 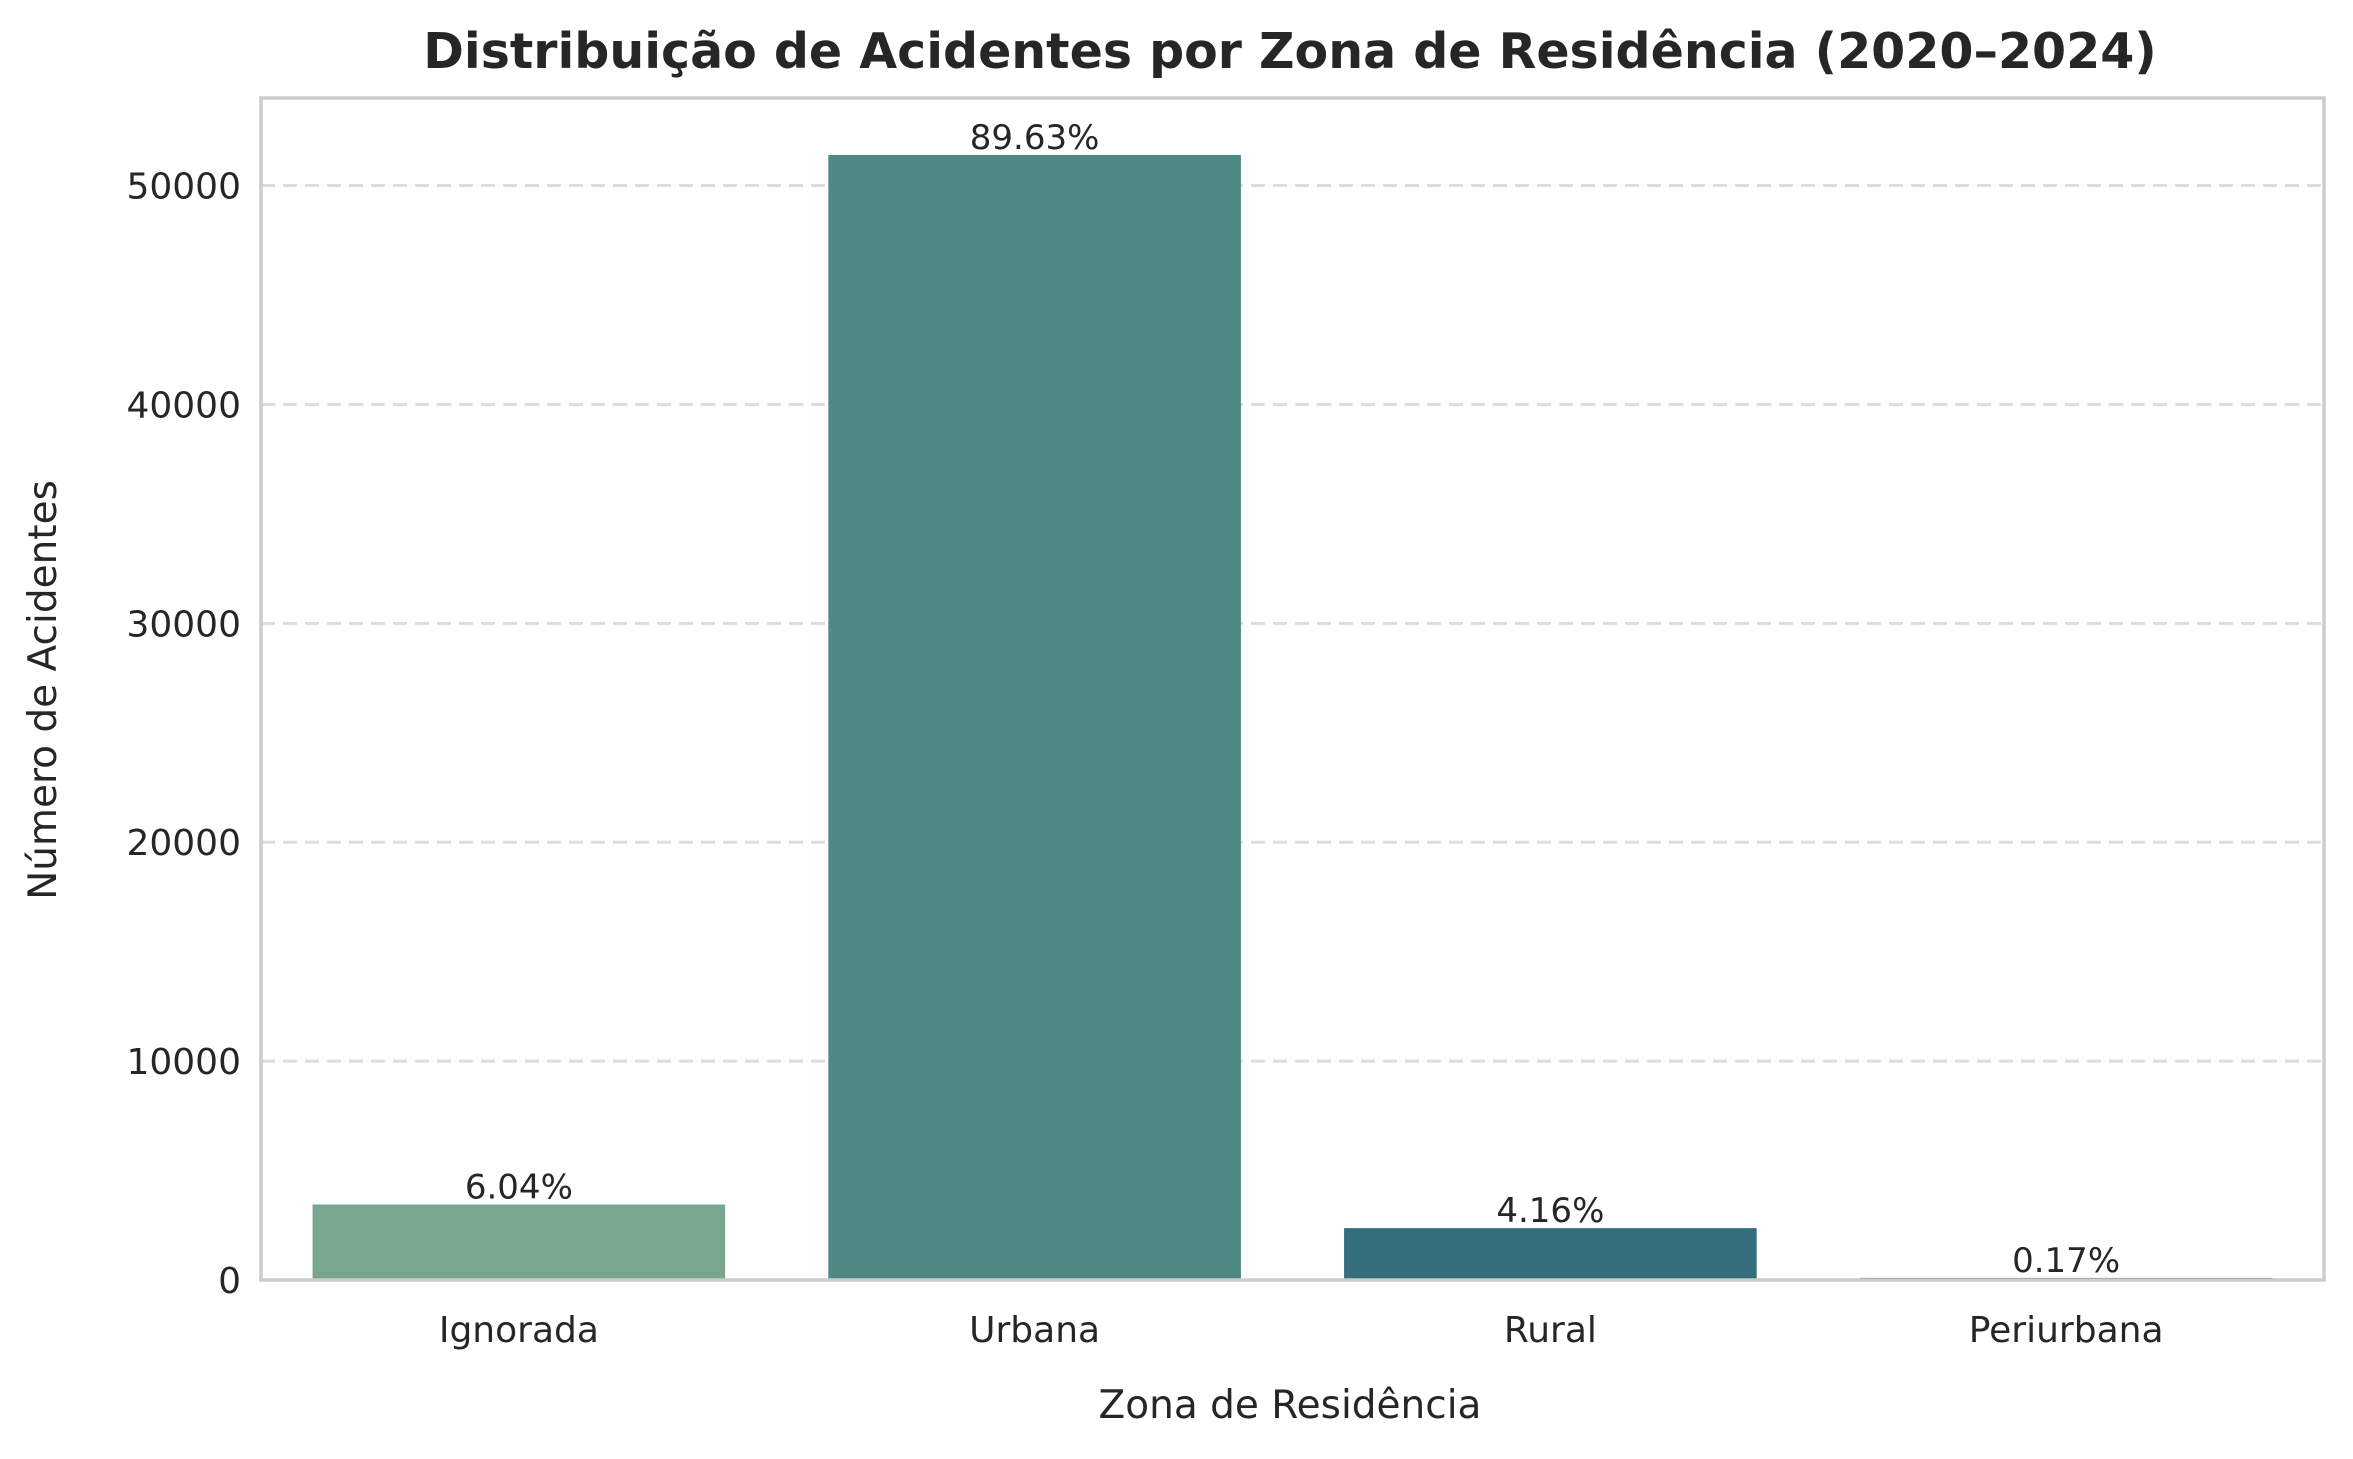 I want to click on x-tick-label: Urbana, so click(x=1034, y=1330).